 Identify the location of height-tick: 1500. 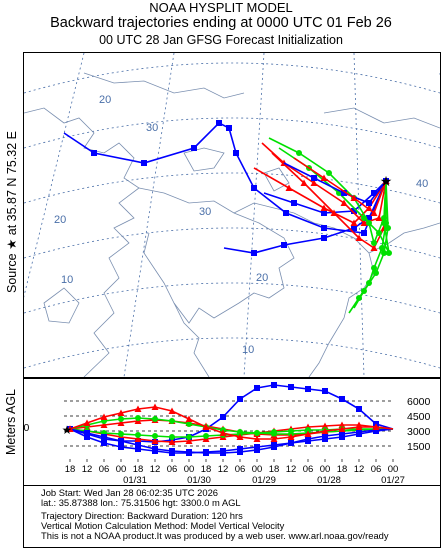
(419, 447).